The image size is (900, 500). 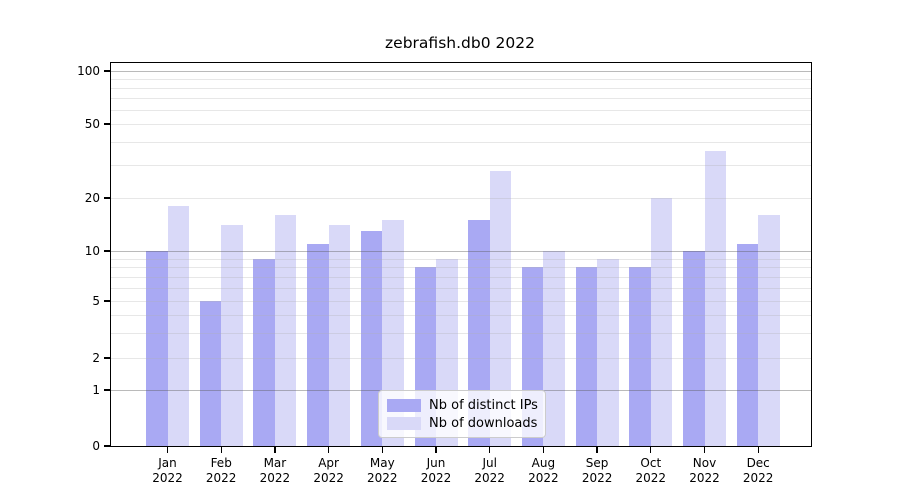 I want to click on x-tick-mark-jul, so click(x=490, y=450).